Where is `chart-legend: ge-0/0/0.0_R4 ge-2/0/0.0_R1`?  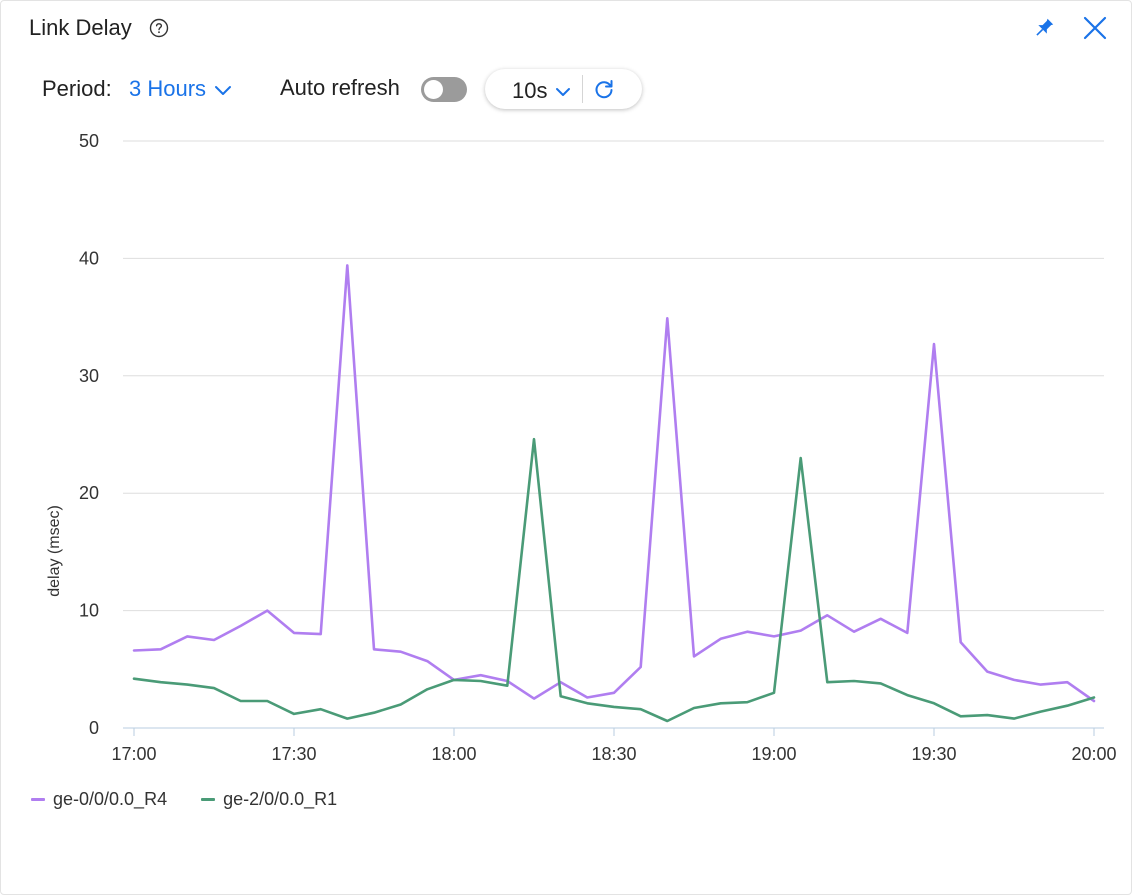 chart-legend: ge-0/0/0.0_R4 ge-2/0/0.0_R1 is located at coordinates (184, 799).